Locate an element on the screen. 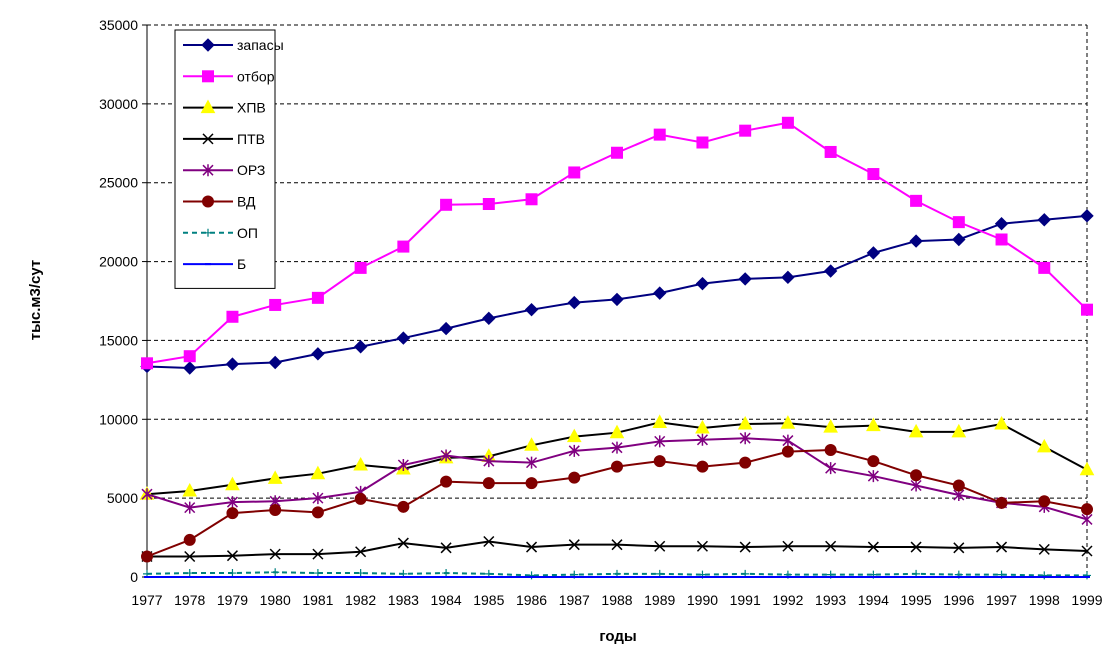  legend-label: ОП is located at coordinates (247, 233).